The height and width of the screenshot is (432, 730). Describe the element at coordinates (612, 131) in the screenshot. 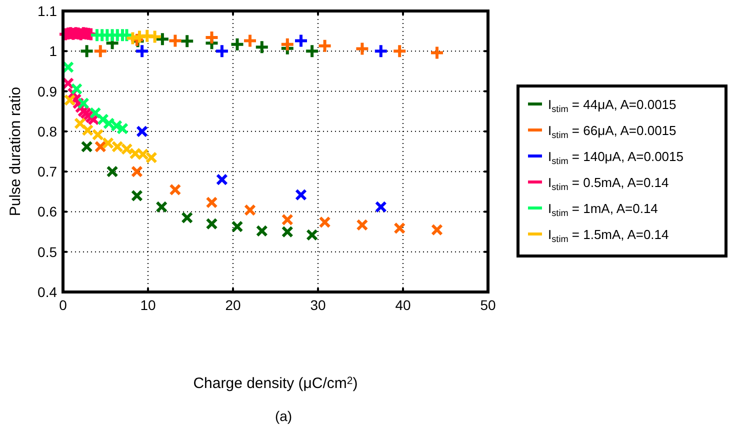

I see `legend-label: I$_{stim}$ = 66μA, A=0.0015` at that location.